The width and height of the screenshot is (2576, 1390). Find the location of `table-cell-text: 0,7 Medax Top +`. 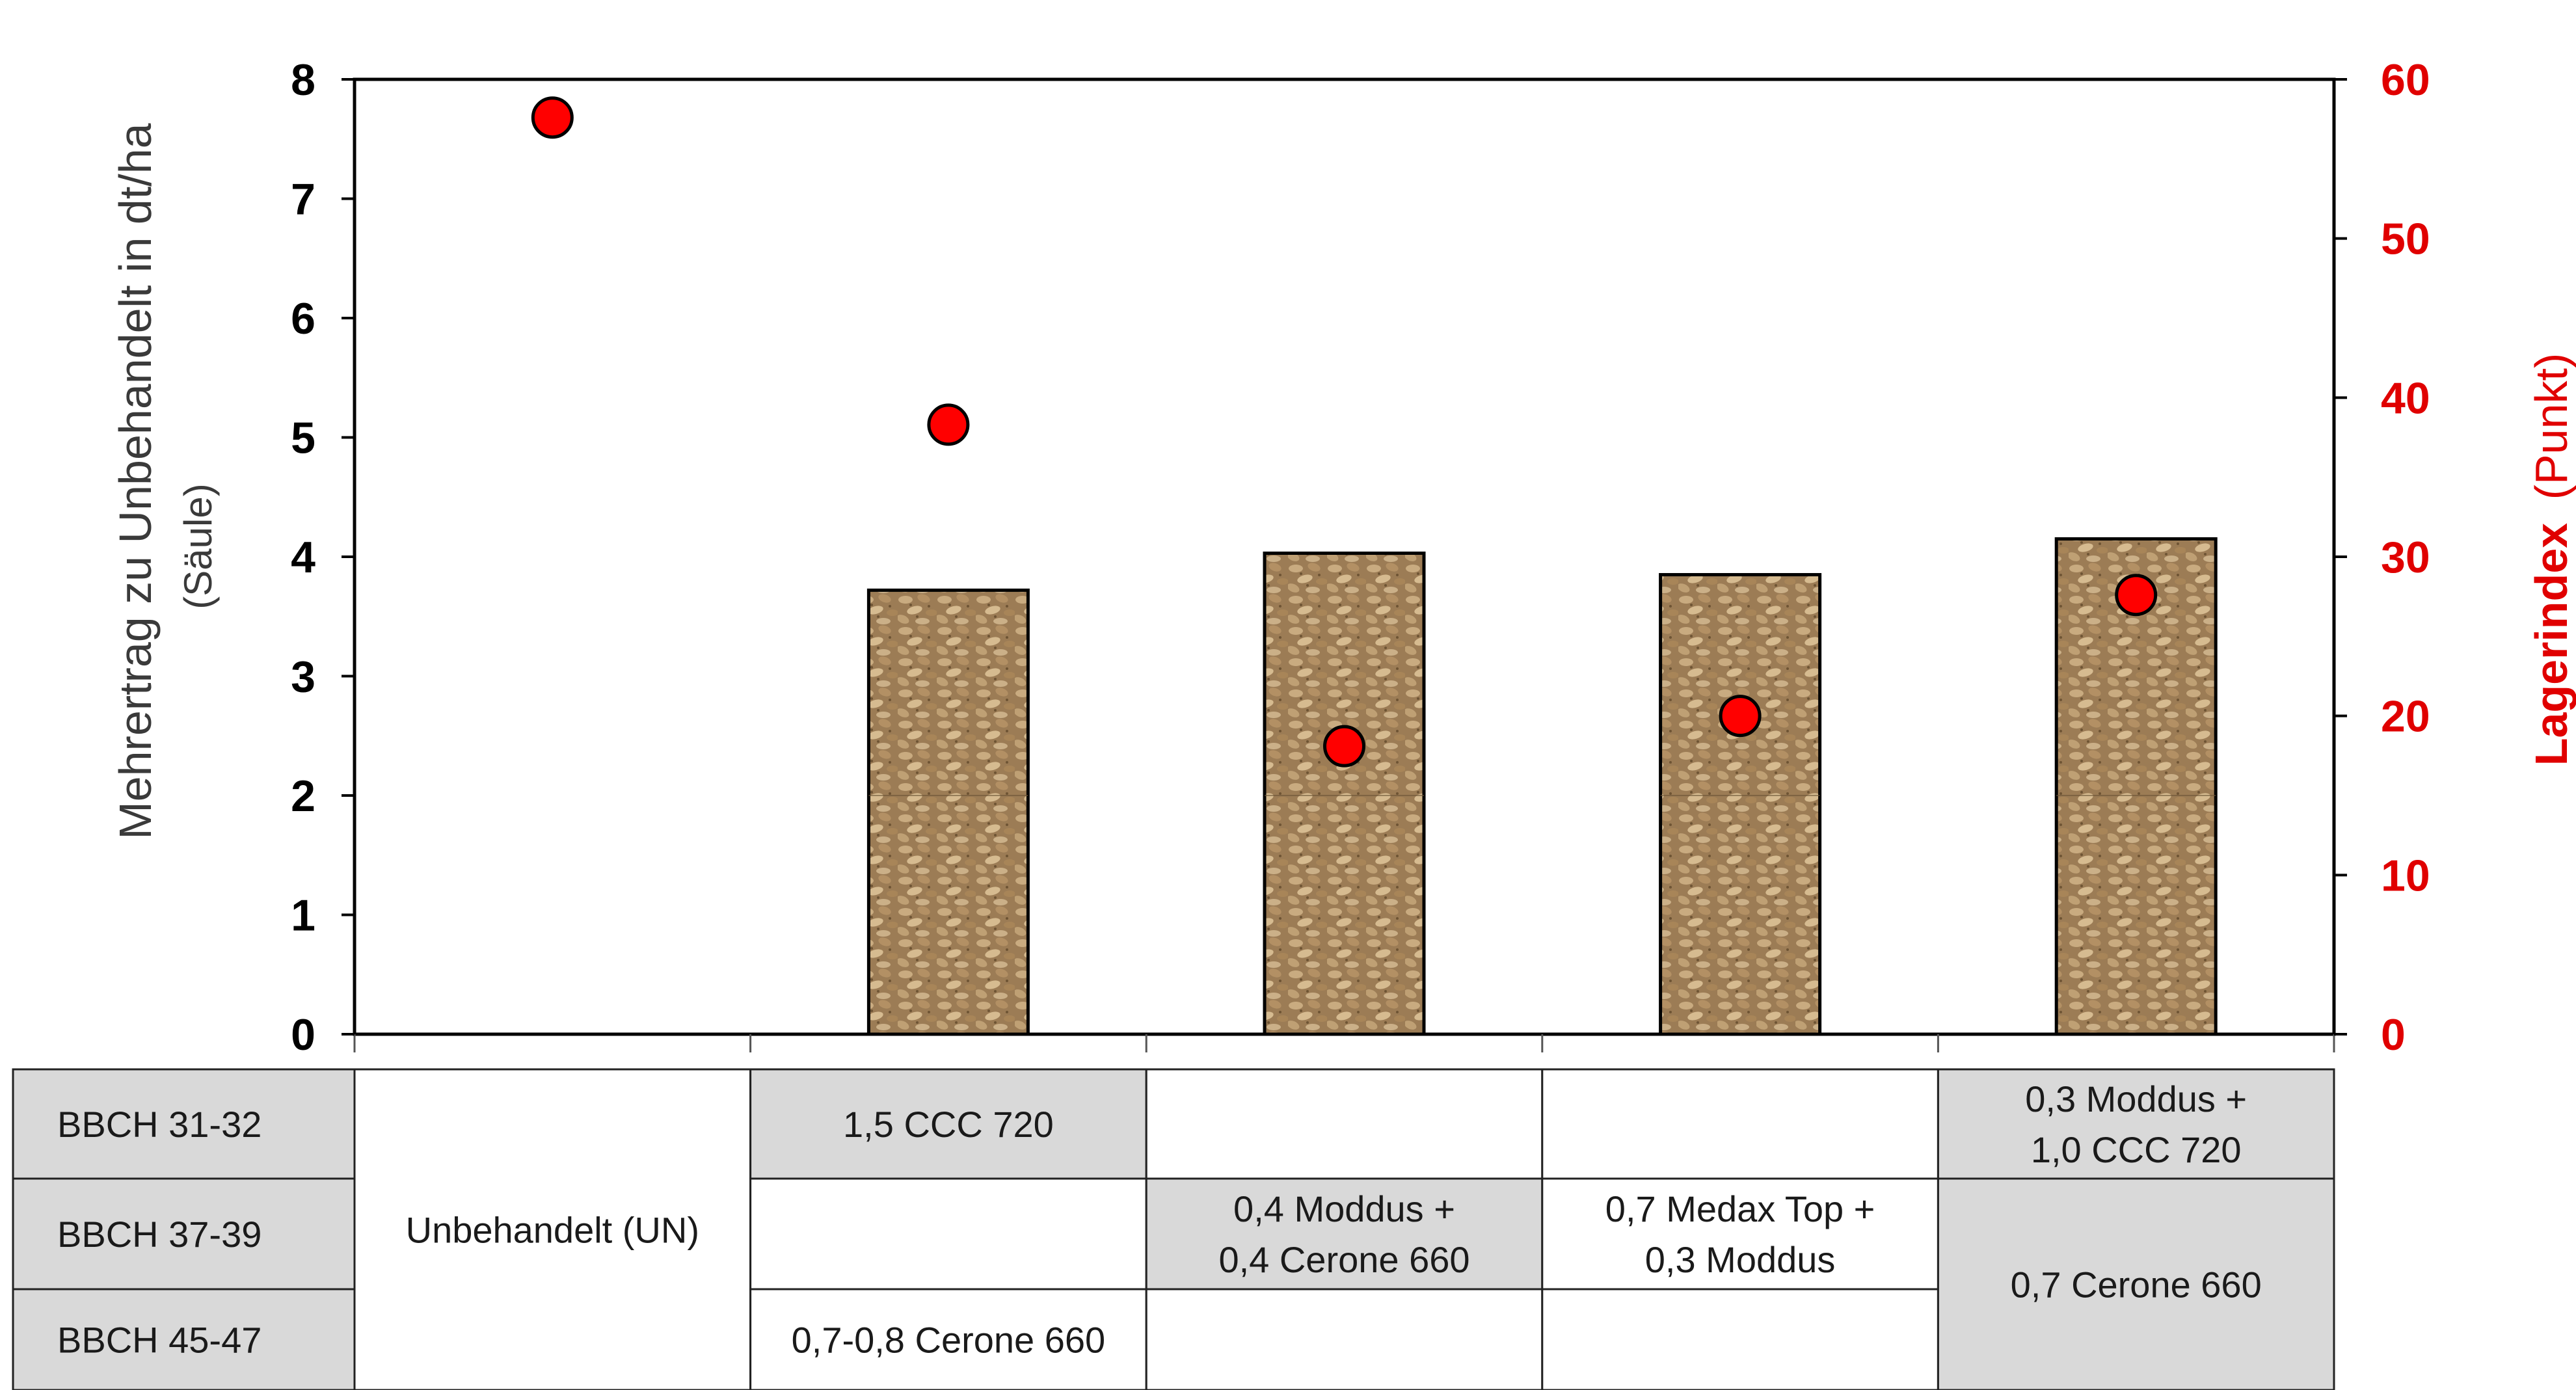

table-cell-text: 0,7 Medax Top + is located at coordinates (1740, 1208).